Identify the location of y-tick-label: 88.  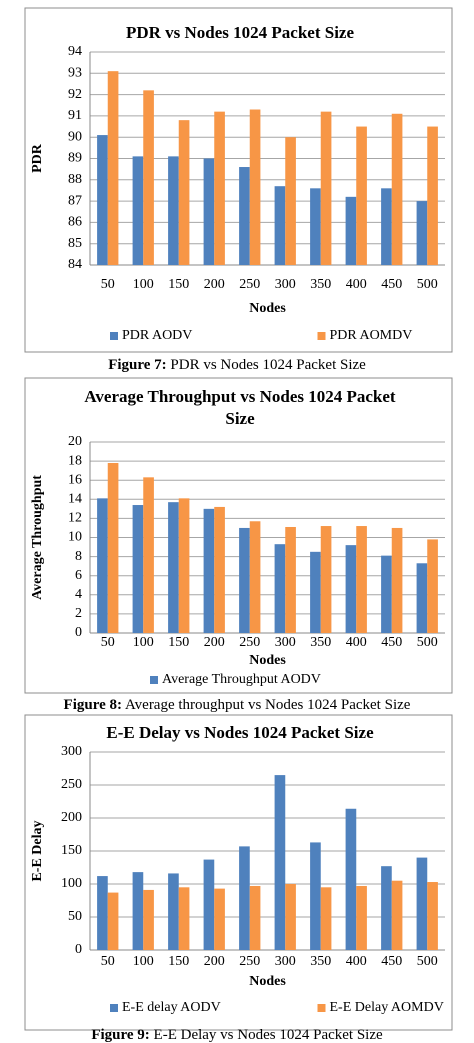
(75, 179).